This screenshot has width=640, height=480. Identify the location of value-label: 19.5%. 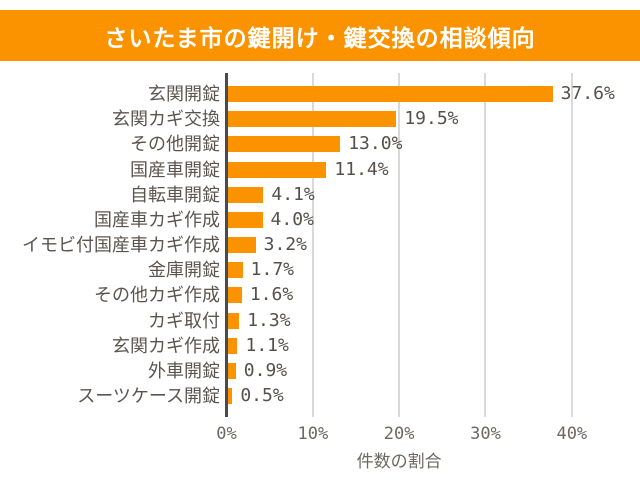
(431, 119).